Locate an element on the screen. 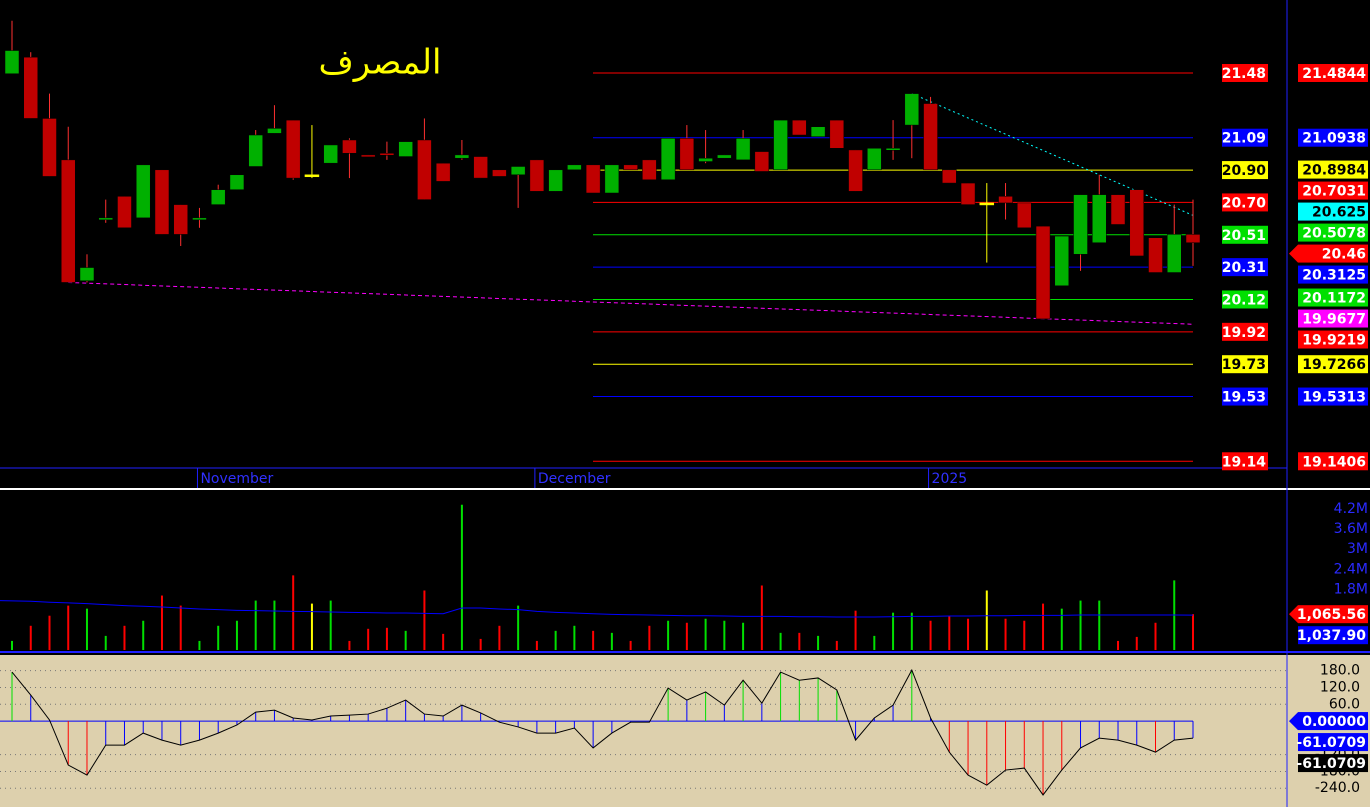  volume-last-label: 1,065.56 is located at coordinates (1328, 614).